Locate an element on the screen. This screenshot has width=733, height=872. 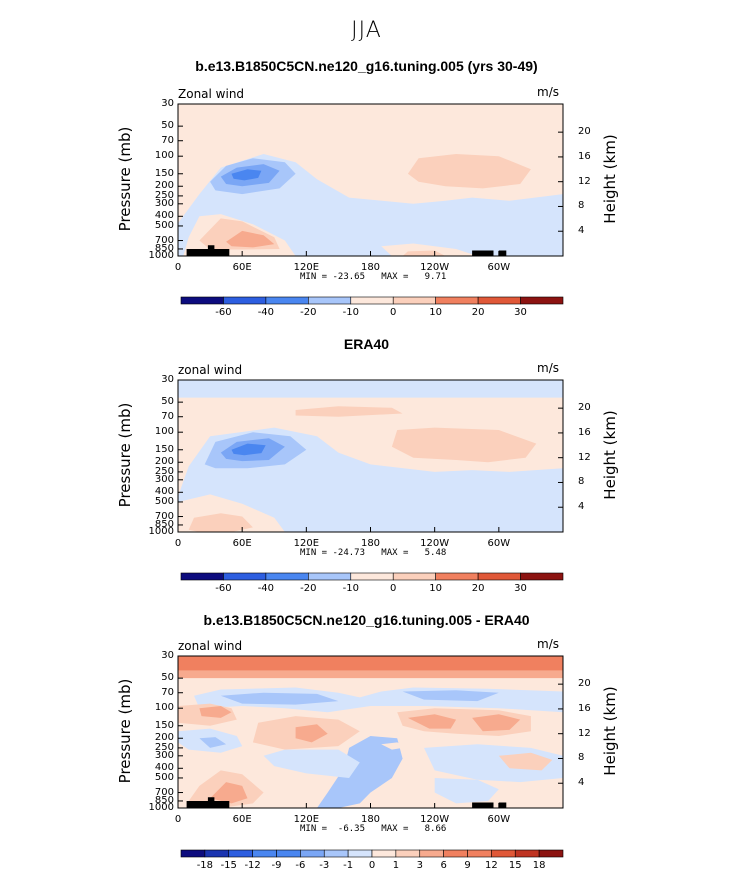
colorbar-tick-label: 1 is located at coordinates (396, 865).